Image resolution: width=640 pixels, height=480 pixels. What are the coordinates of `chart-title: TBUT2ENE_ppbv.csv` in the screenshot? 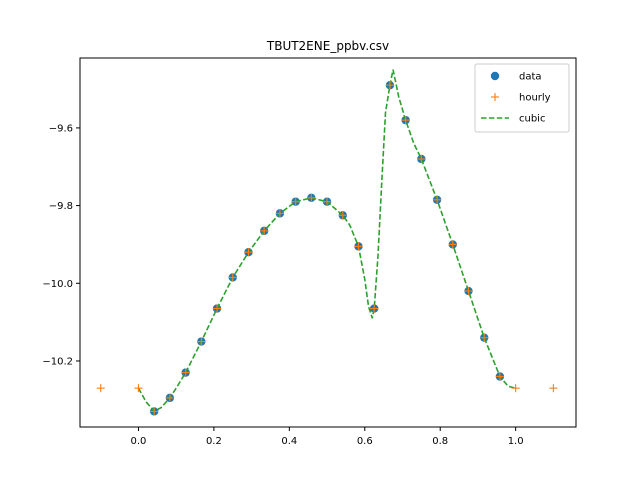 It's located at (327, 46).